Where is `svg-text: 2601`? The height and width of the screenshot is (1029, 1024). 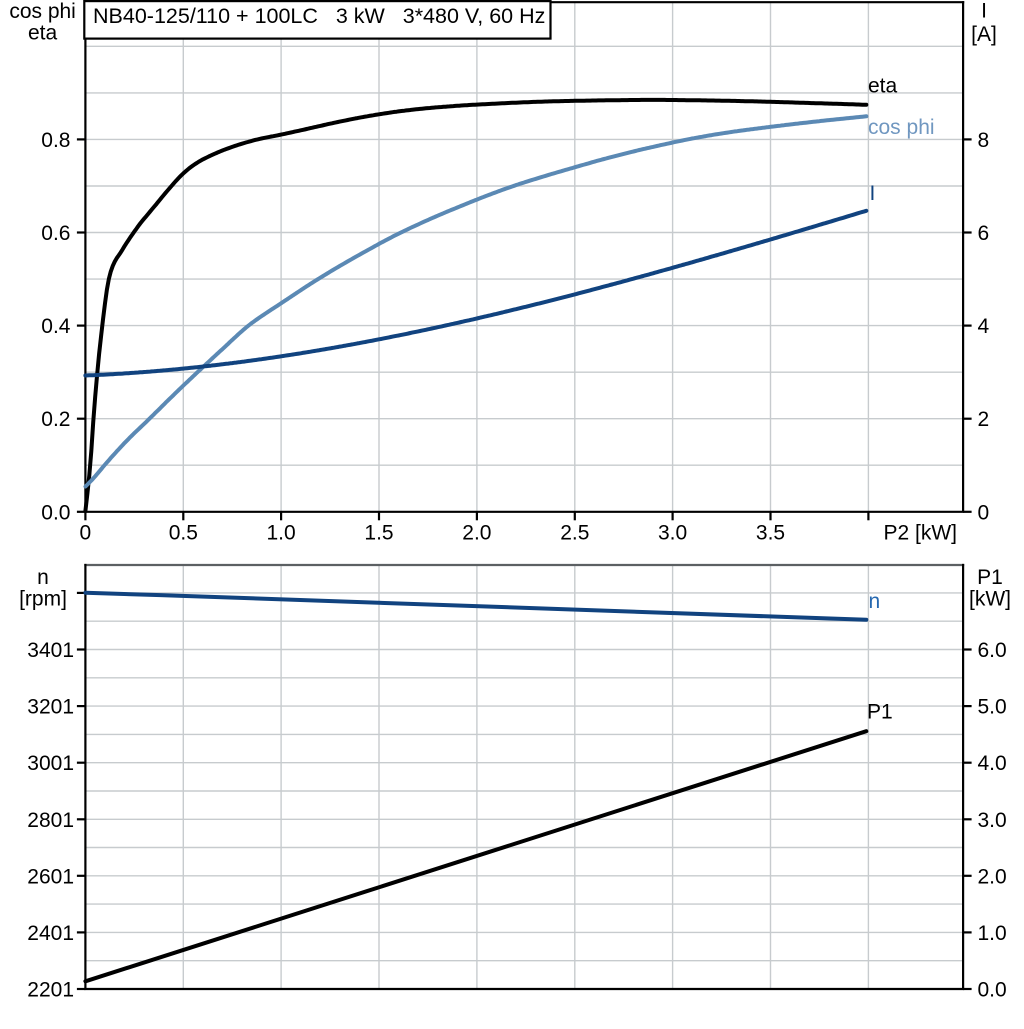 svg-text: 2601 is located at coordinates (50, 876).